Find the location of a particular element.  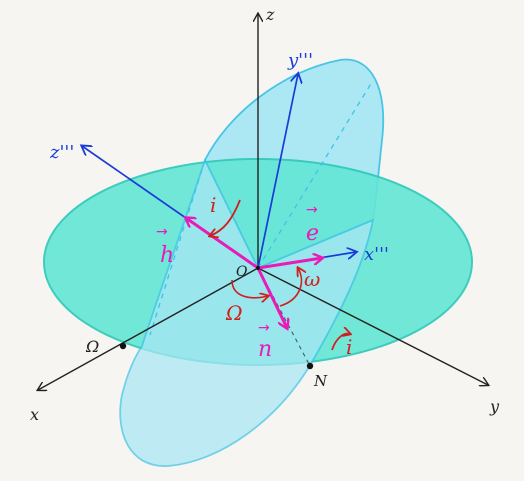

x-axis is located at coordinates (148, 328).